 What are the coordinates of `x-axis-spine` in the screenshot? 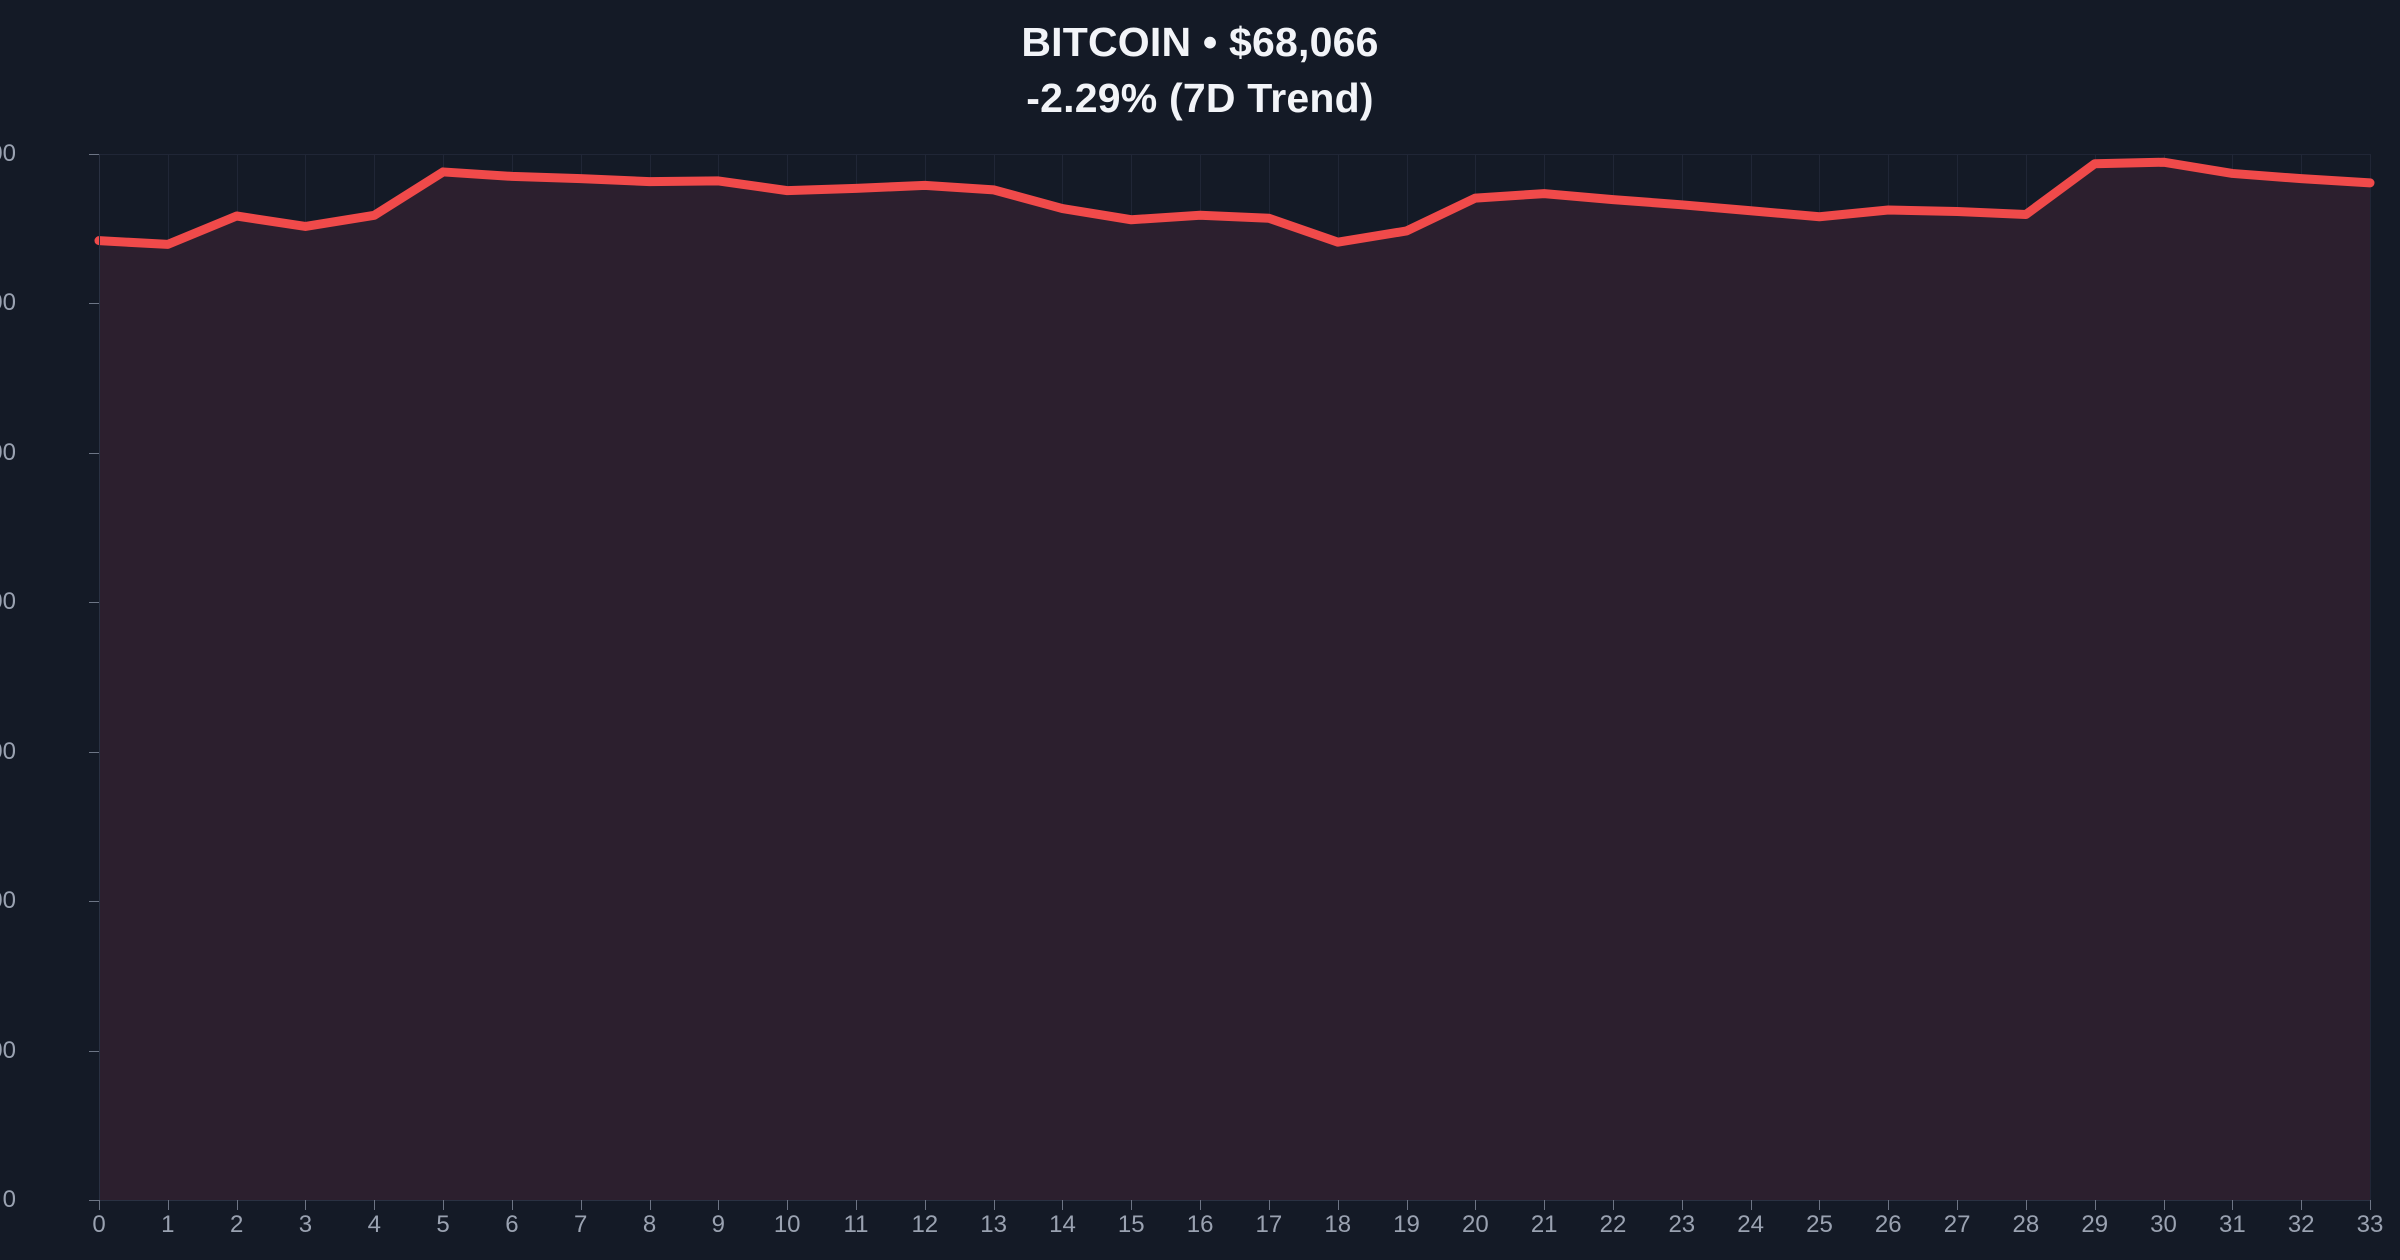 It's located at (1234, 1200).